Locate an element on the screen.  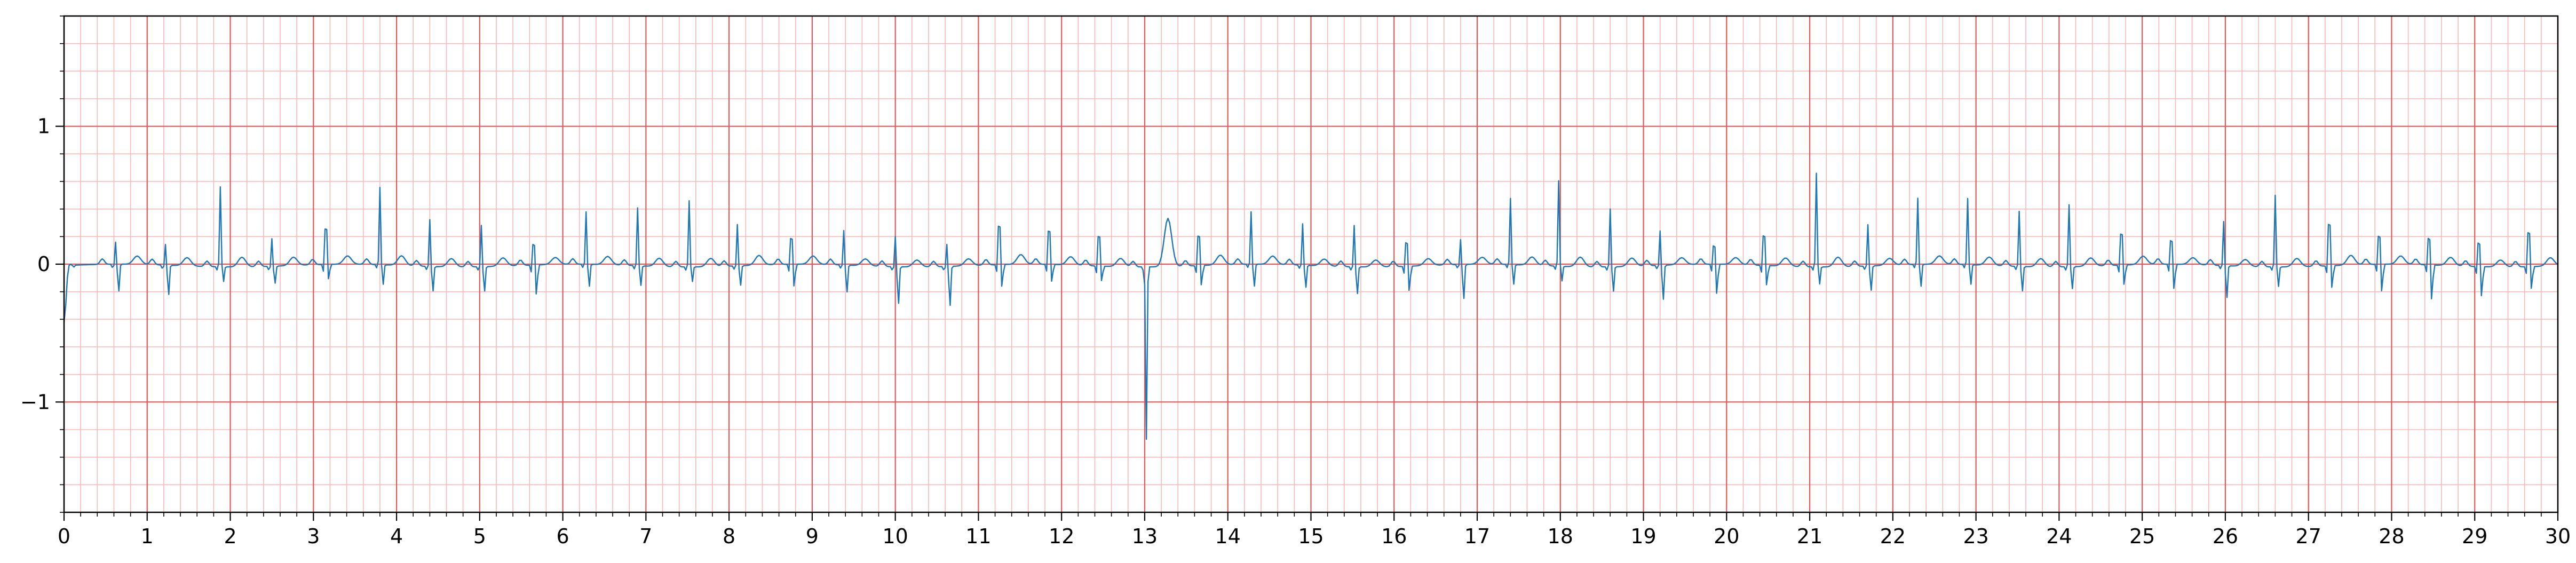
x-tick-label: 18 is located at coordinates (1560, 536).